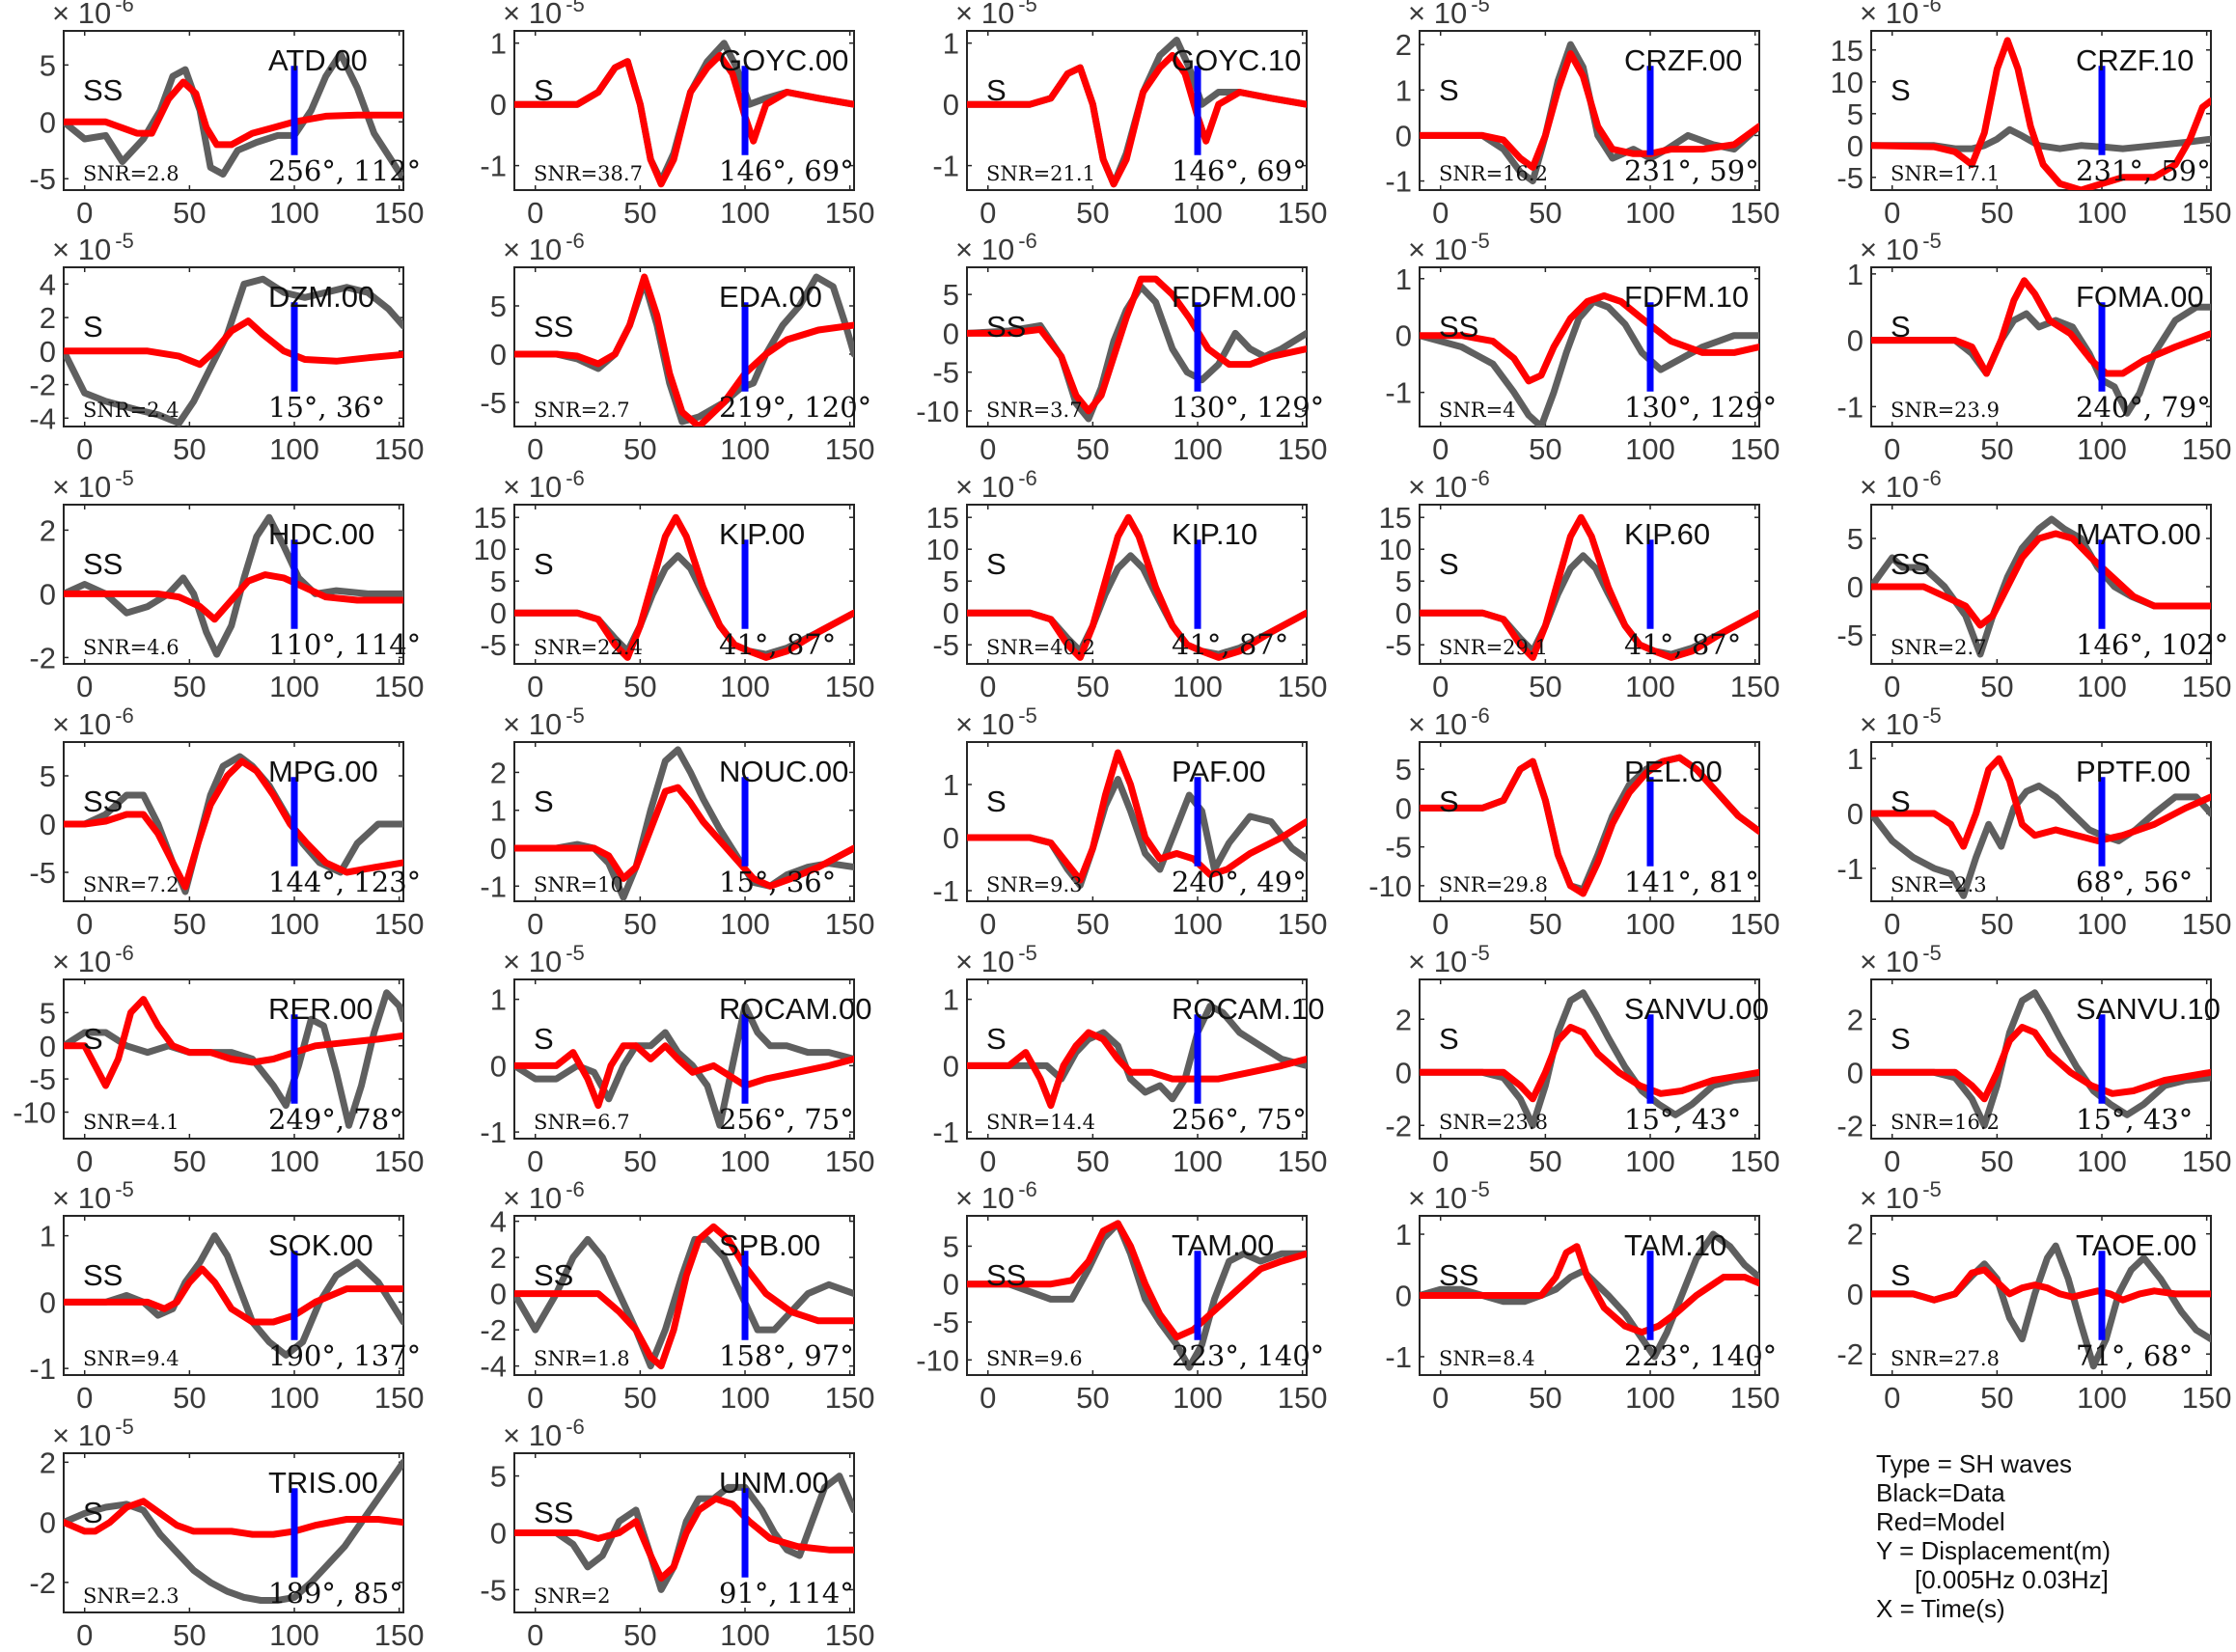  I want to click on azimuth-angles-label: 190°, 137°, so click(345, 1355).